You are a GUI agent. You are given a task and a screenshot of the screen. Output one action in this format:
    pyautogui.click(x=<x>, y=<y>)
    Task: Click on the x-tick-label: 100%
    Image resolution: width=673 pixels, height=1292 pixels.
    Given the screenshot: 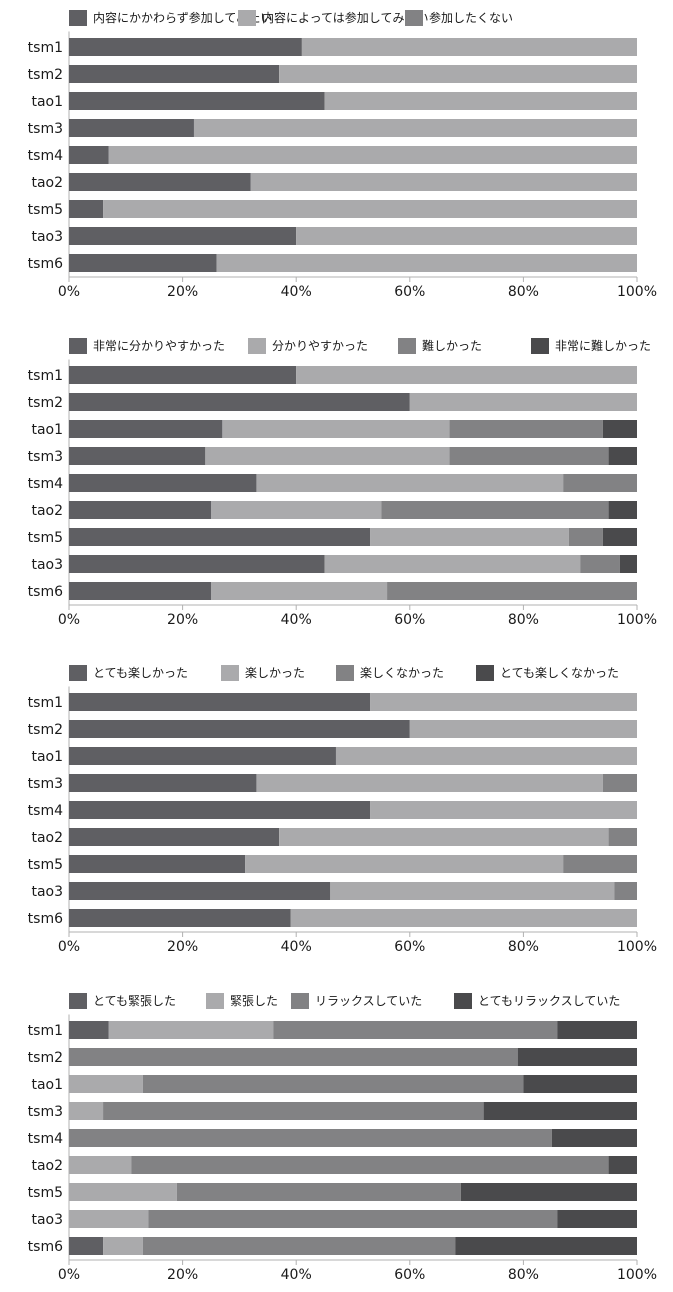 What is the action you would take?
    pyautogui.click(x=637, y=1275)
    